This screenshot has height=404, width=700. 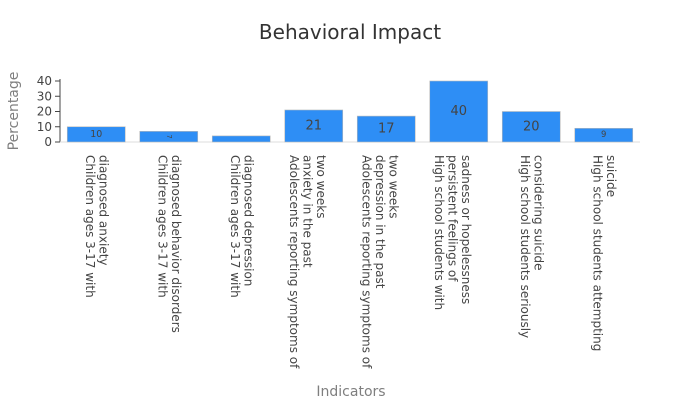 I want to click on category-label: High school students attemptingsuicide, so click(x=604, y=253).